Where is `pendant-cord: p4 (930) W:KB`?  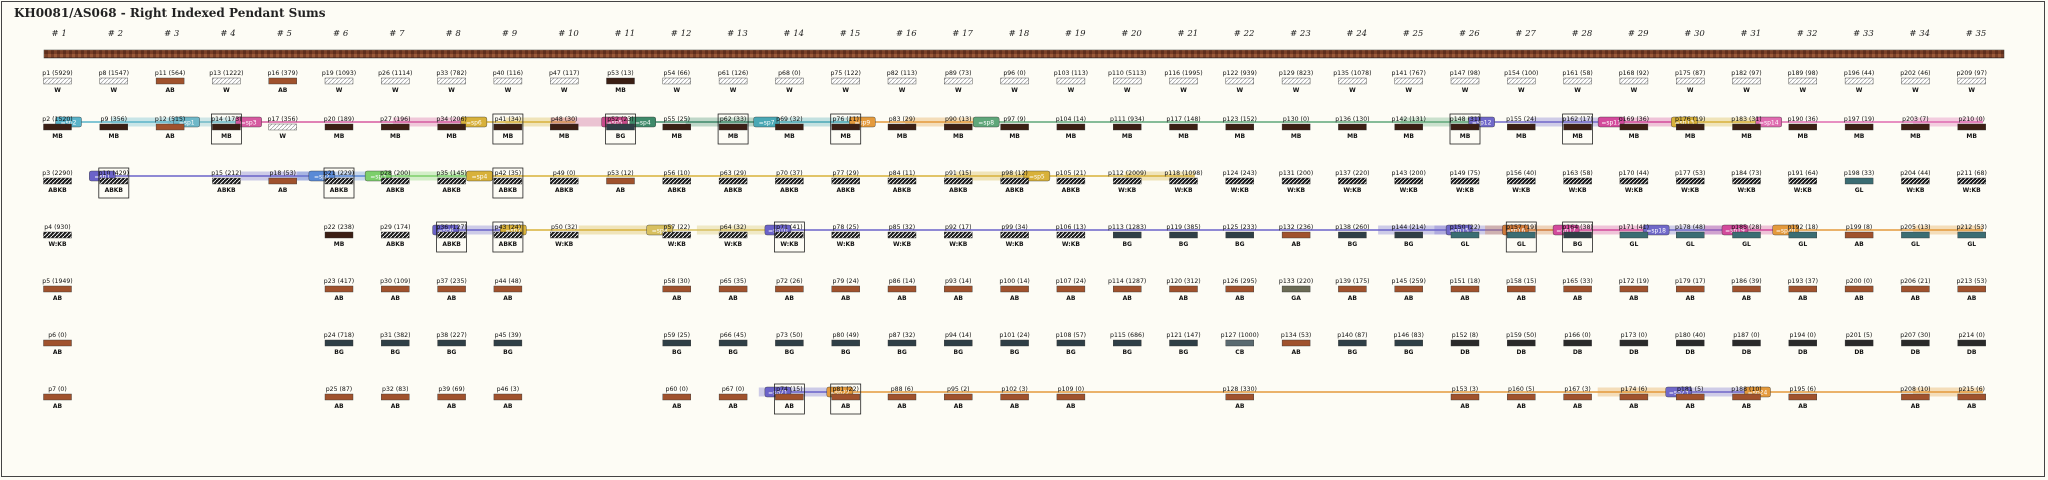 pendant-cord: p4 (930) W:KB is located at coordinates (57, 236).